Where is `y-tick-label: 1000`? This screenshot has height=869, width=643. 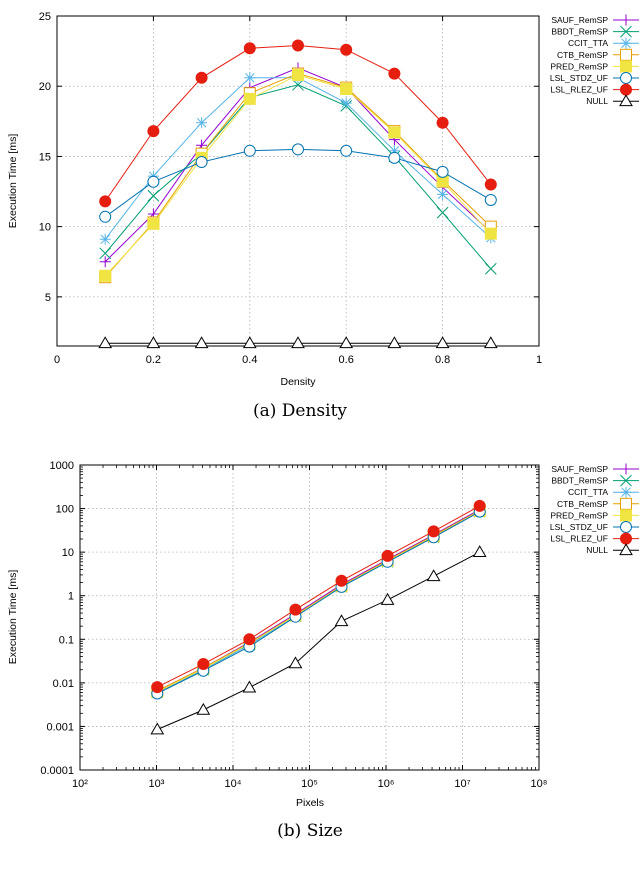
y-tick-label: 1000 is located at coordinates (62, 466).